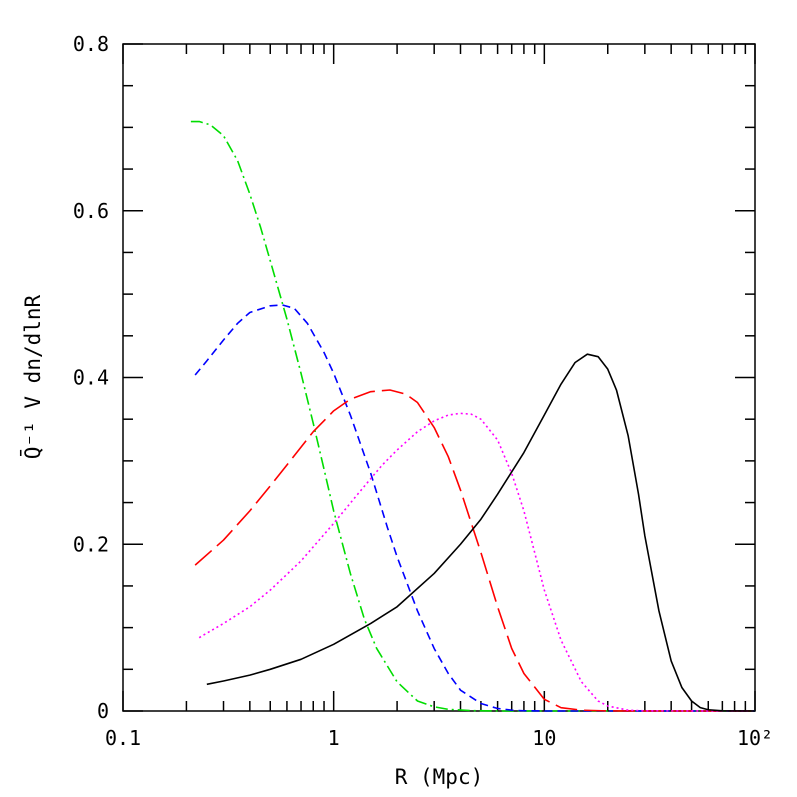 The width and height of the screenshot is (797, 797). What do you see at coordinates (544, 738) in the screenshot?
I see `x-tick-label: 10` at bounding box center [544, 738].